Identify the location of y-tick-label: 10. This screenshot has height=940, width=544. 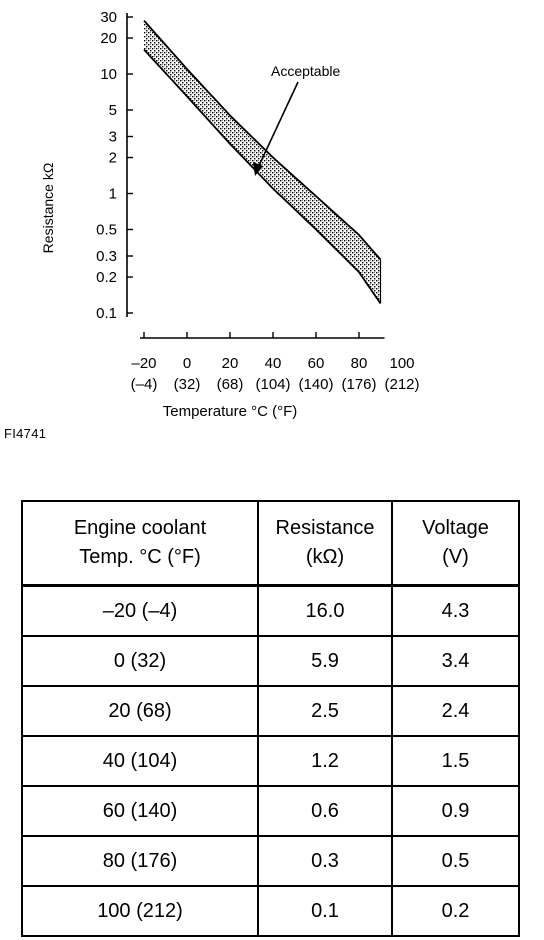
(108, 74).